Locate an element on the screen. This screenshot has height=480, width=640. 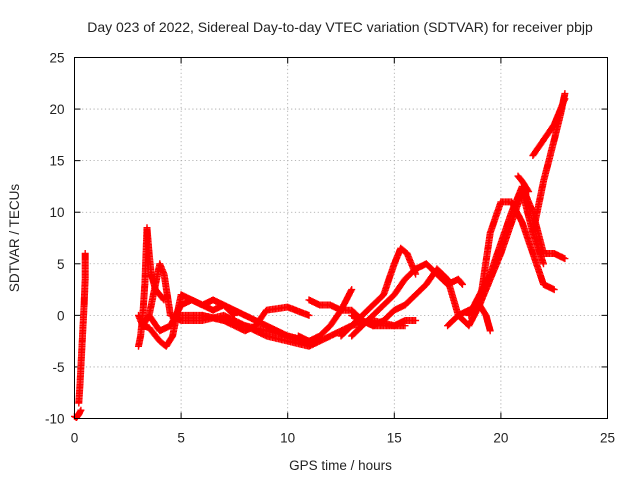
y-tick-label: -5 is located at coordinates (58, 367).